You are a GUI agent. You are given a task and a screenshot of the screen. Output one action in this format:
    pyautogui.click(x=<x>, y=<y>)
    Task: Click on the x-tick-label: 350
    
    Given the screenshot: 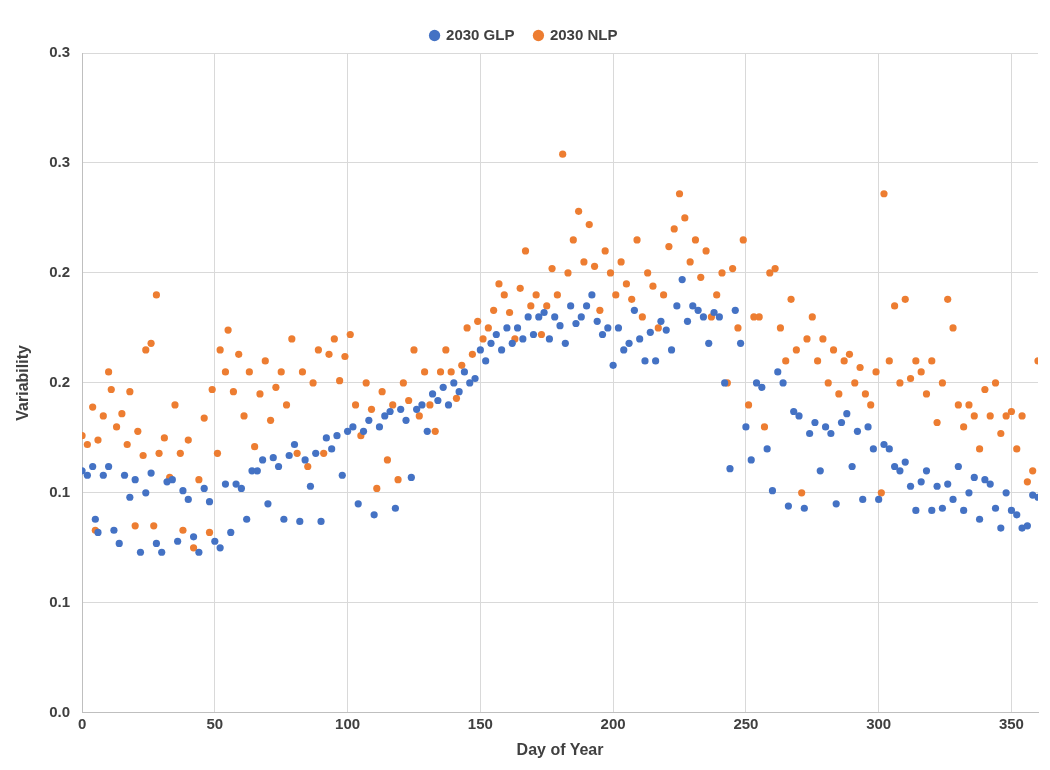 What is the action you would take?
    pyautogui.click(x=1011, y=723)
    